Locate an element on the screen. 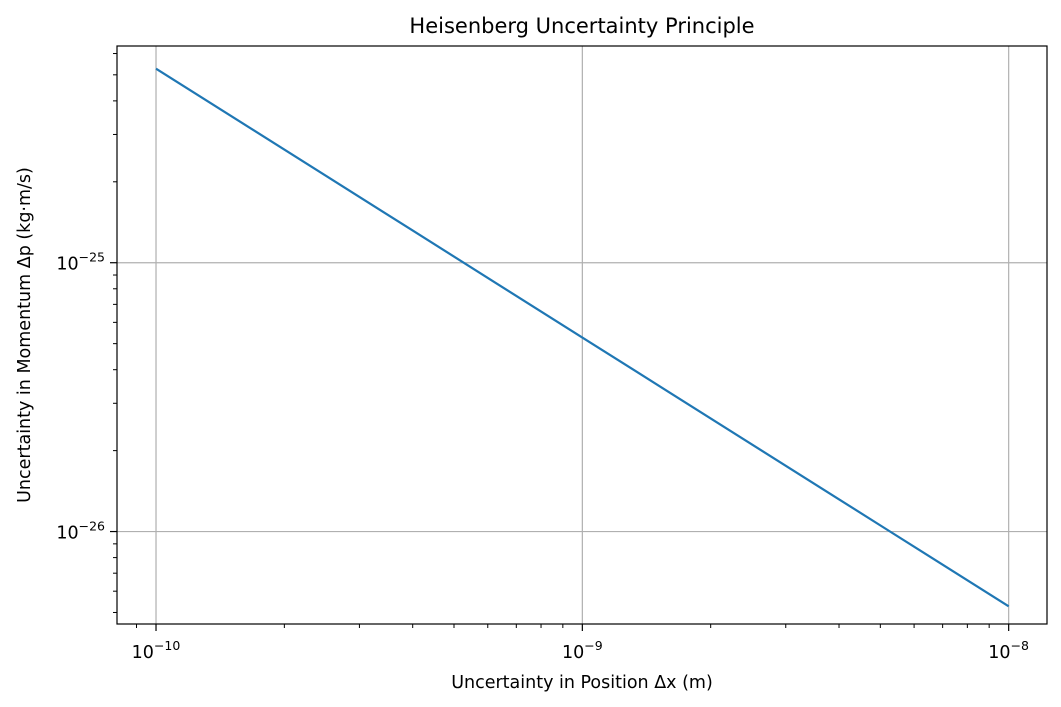  chart-title: Heisenberg Uncertainty Principle is located at coordinates (581, 26).